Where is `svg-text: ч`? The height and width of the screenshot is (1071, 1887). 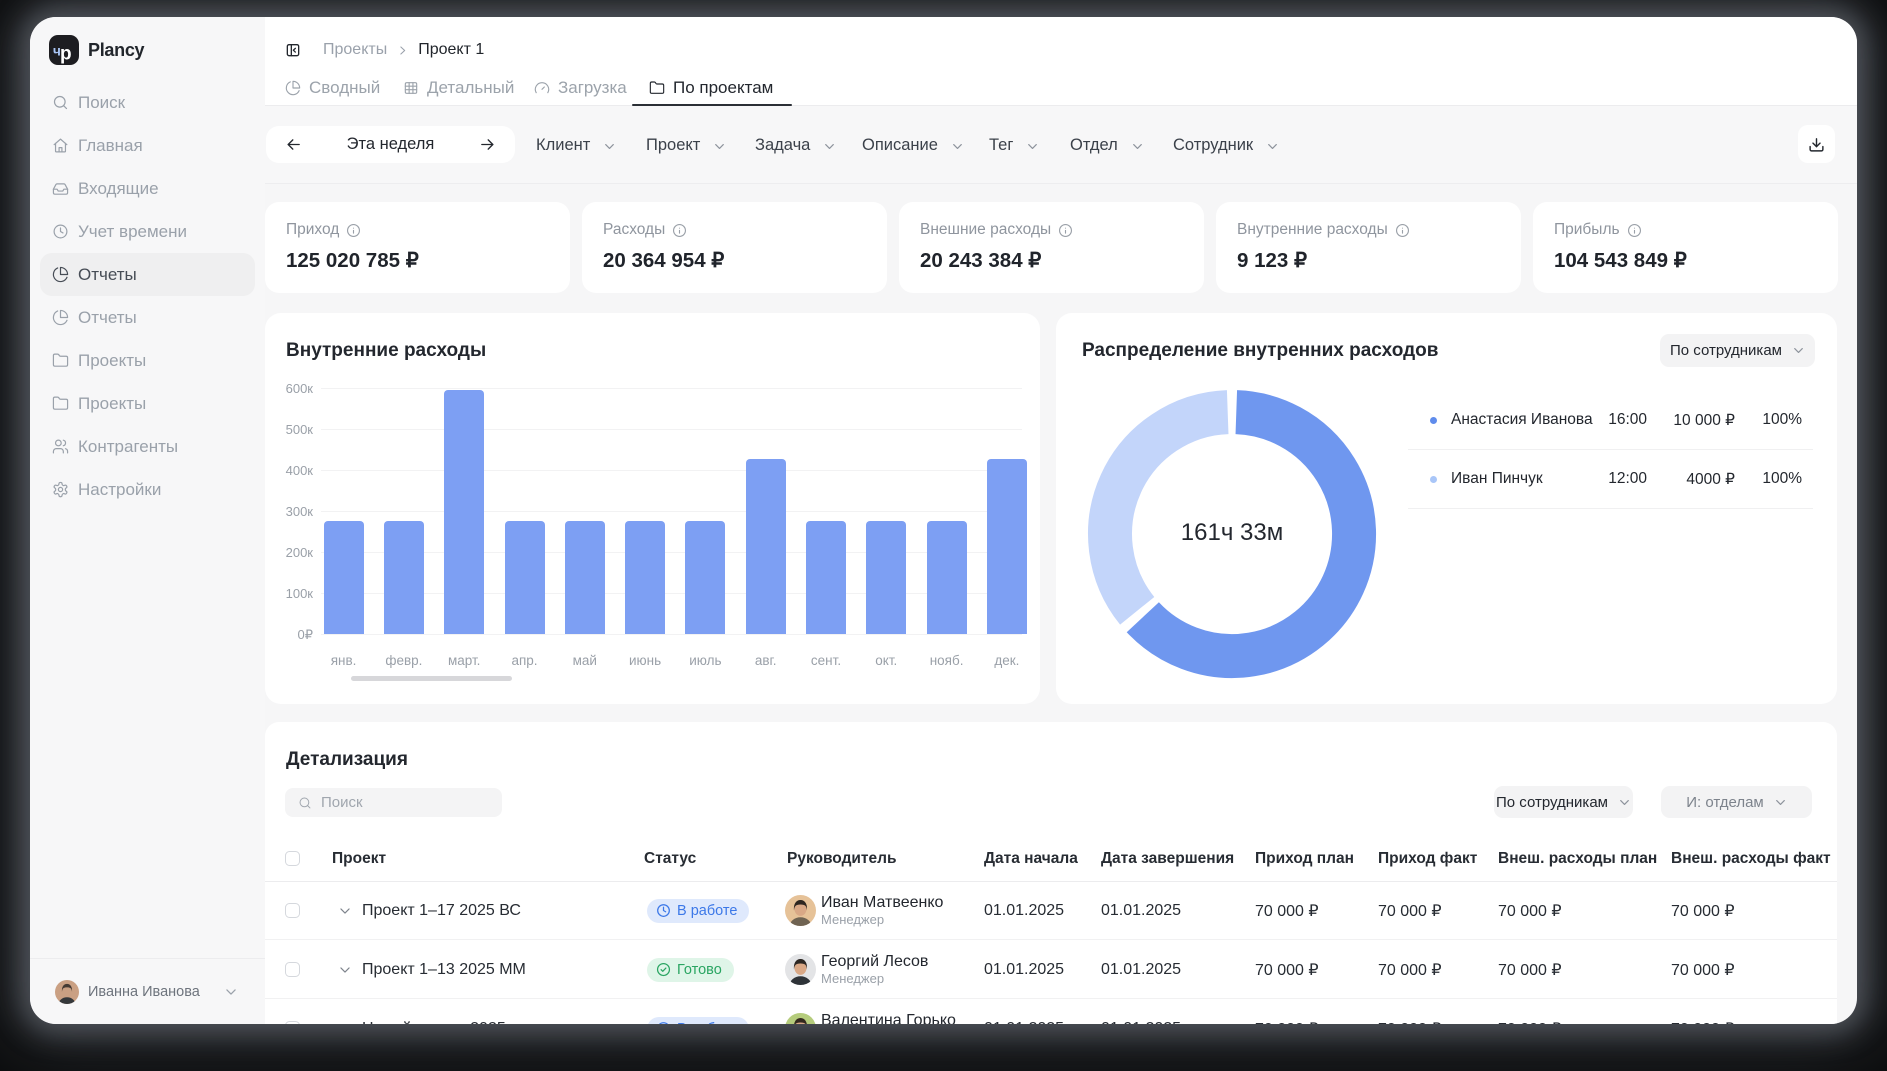 svg-text: ч is located at coordinates (57, 51).